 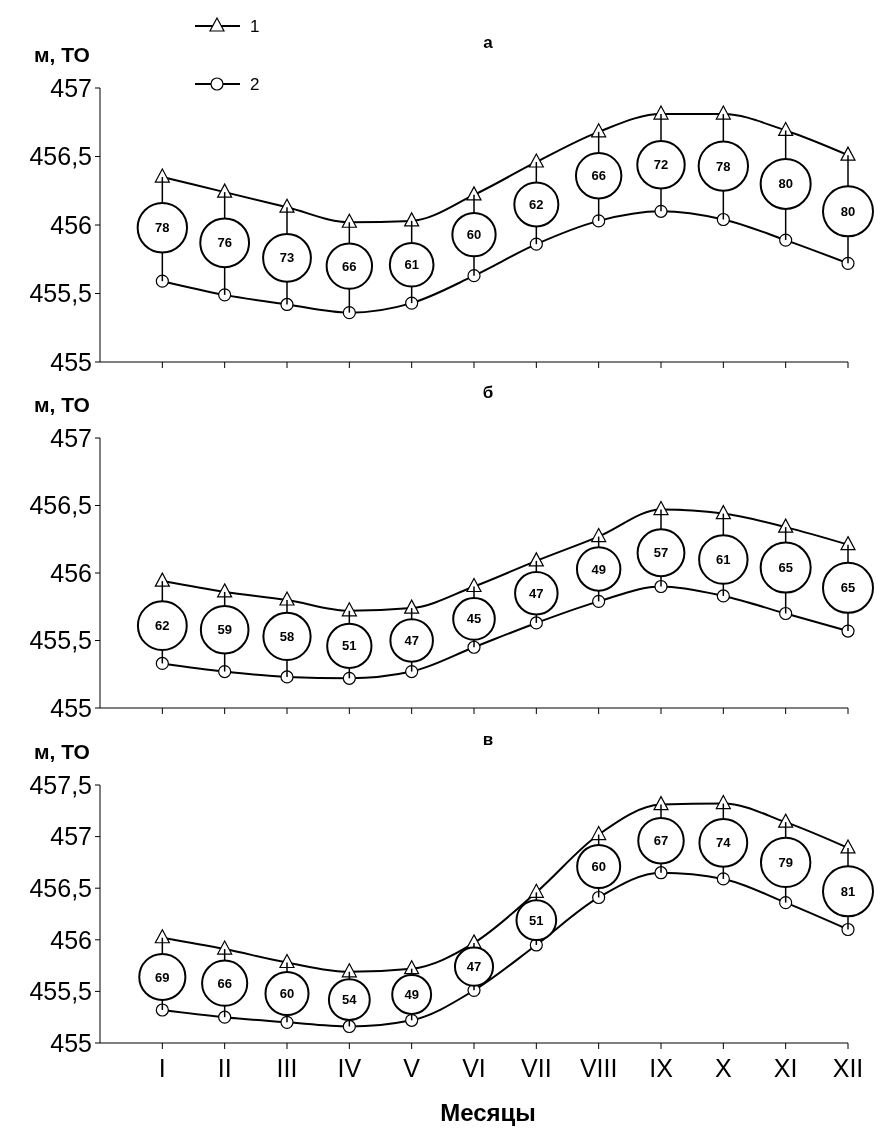 What do you see at coordinates (224, 243) in the screenshot?
I see `annotation: 76` at bounding box center [224, 243].